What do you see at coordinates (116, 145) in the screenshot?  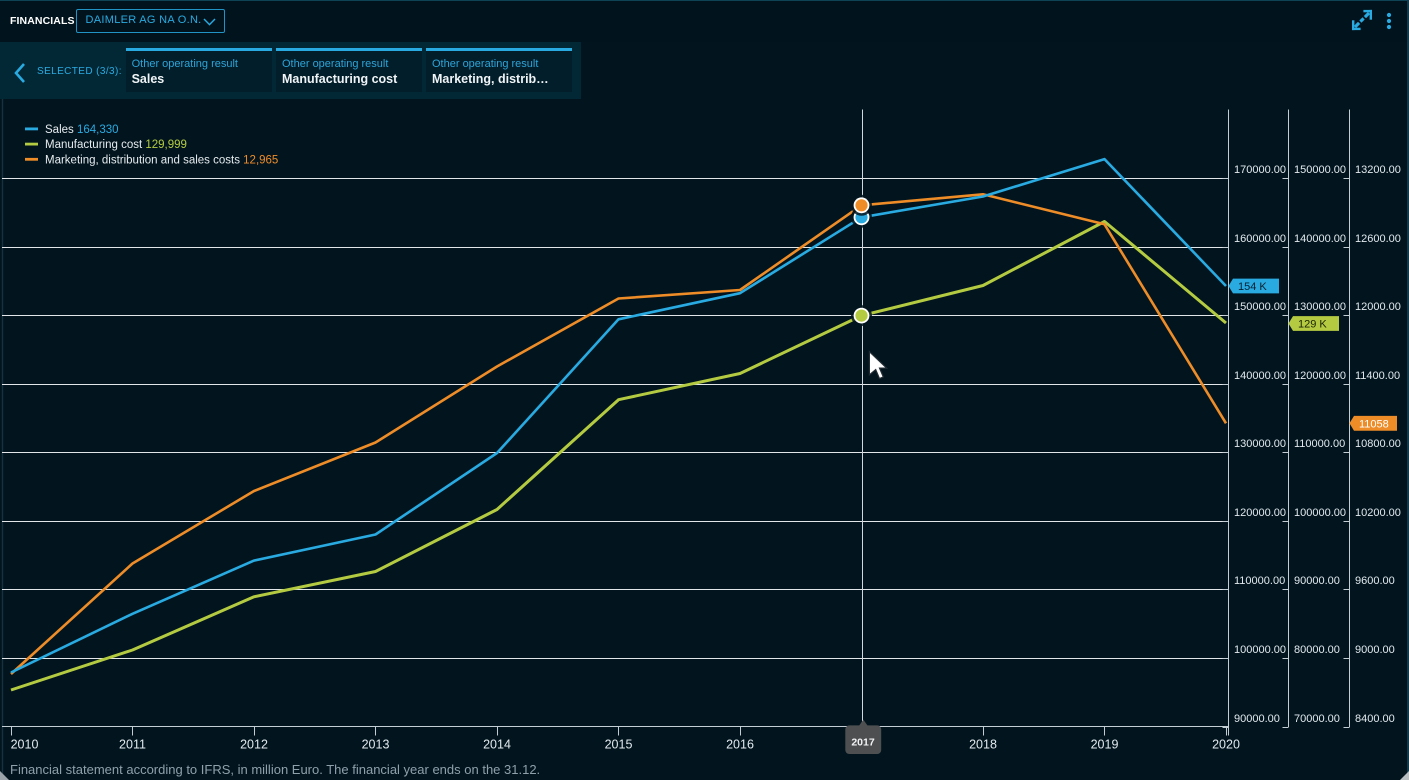 I see `svg-text: Manufacturing cost 129,999` at bounding box center [116, 145].